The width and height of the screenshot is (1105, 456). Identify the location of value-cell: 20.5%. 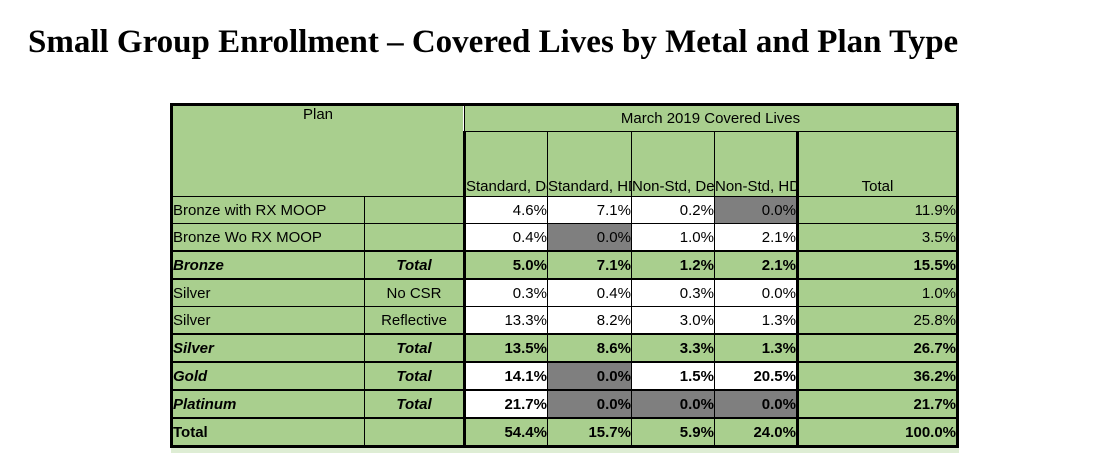
(756, 376).